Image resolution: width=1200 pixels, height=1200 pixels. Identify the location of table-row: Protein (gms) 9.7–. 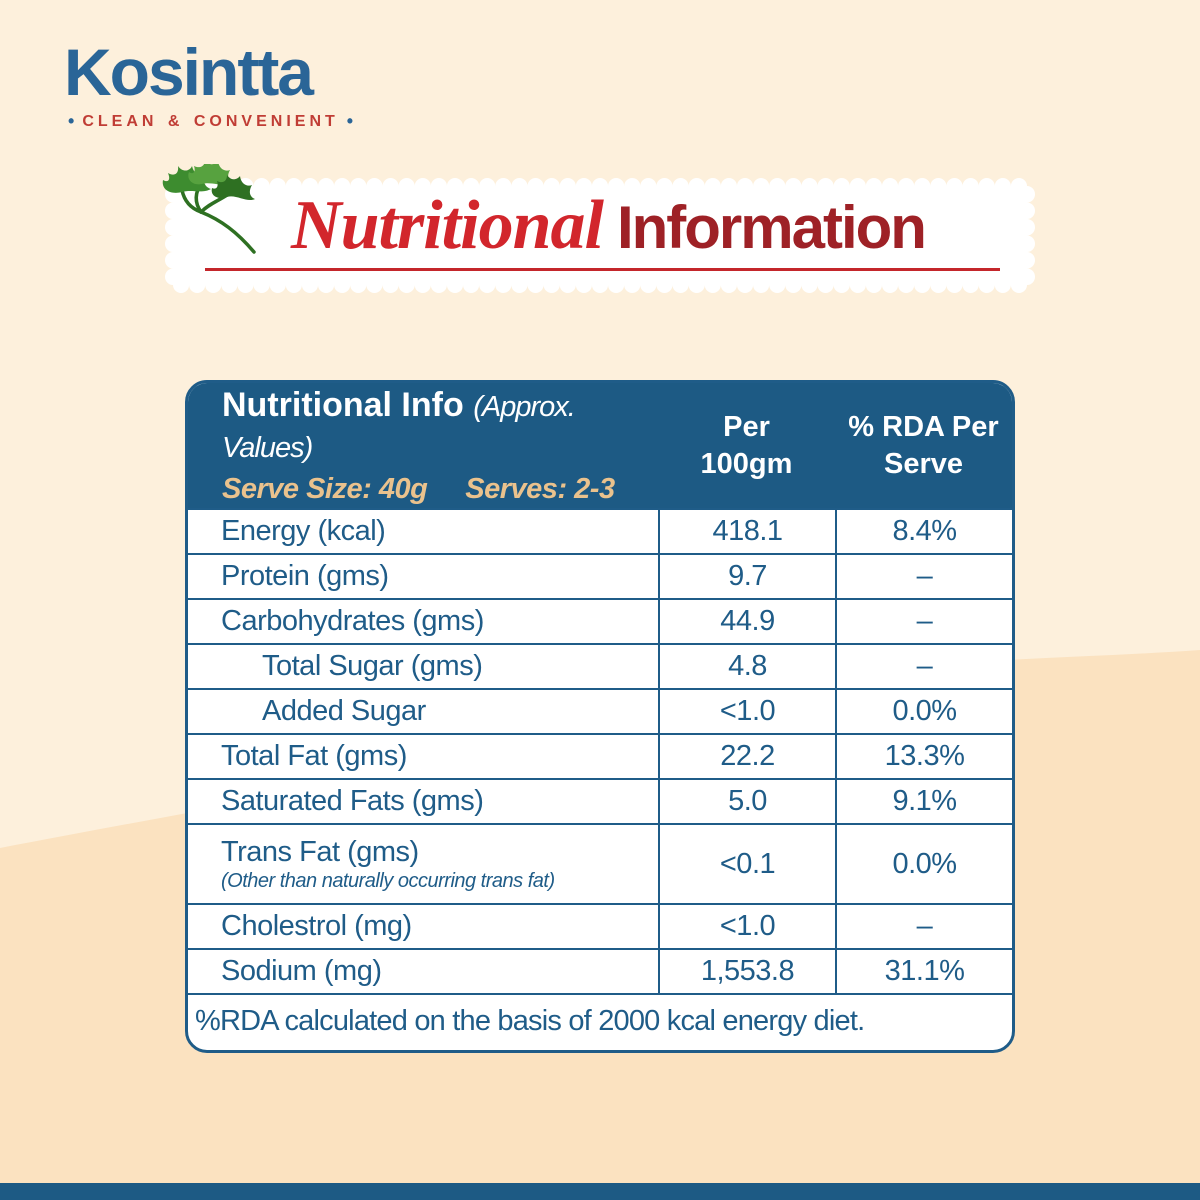
(600, 575).